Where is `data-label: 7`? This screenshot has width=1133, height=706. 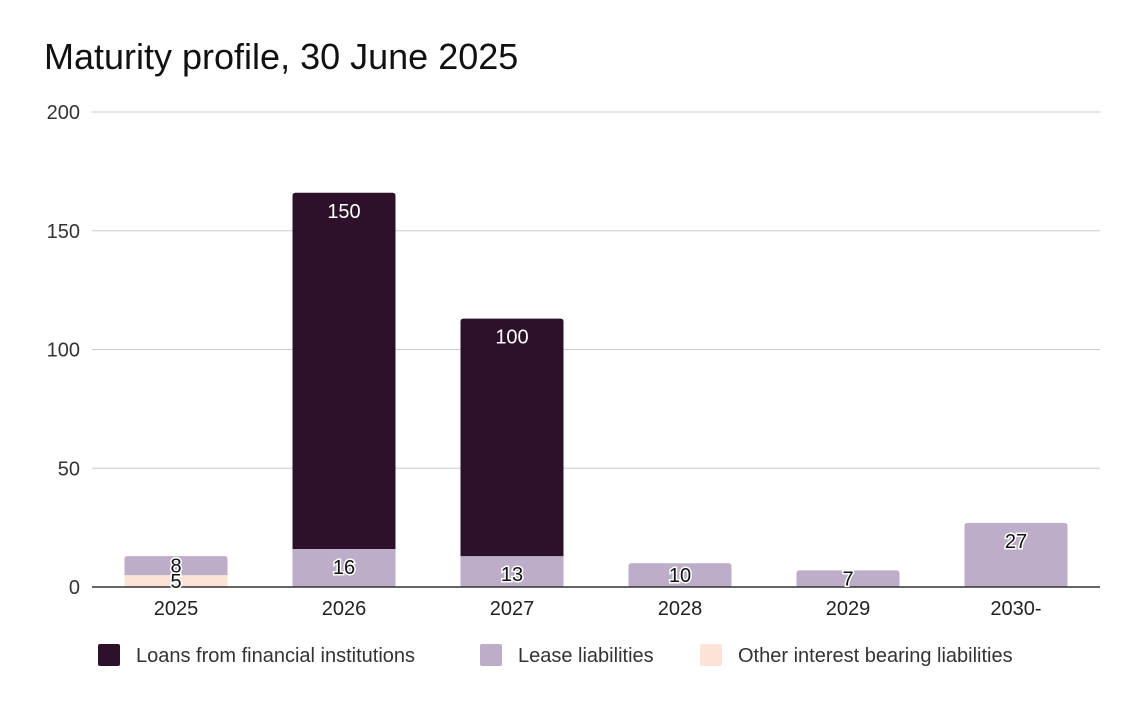
data-label: 7 is located at coordinates (847, 580).